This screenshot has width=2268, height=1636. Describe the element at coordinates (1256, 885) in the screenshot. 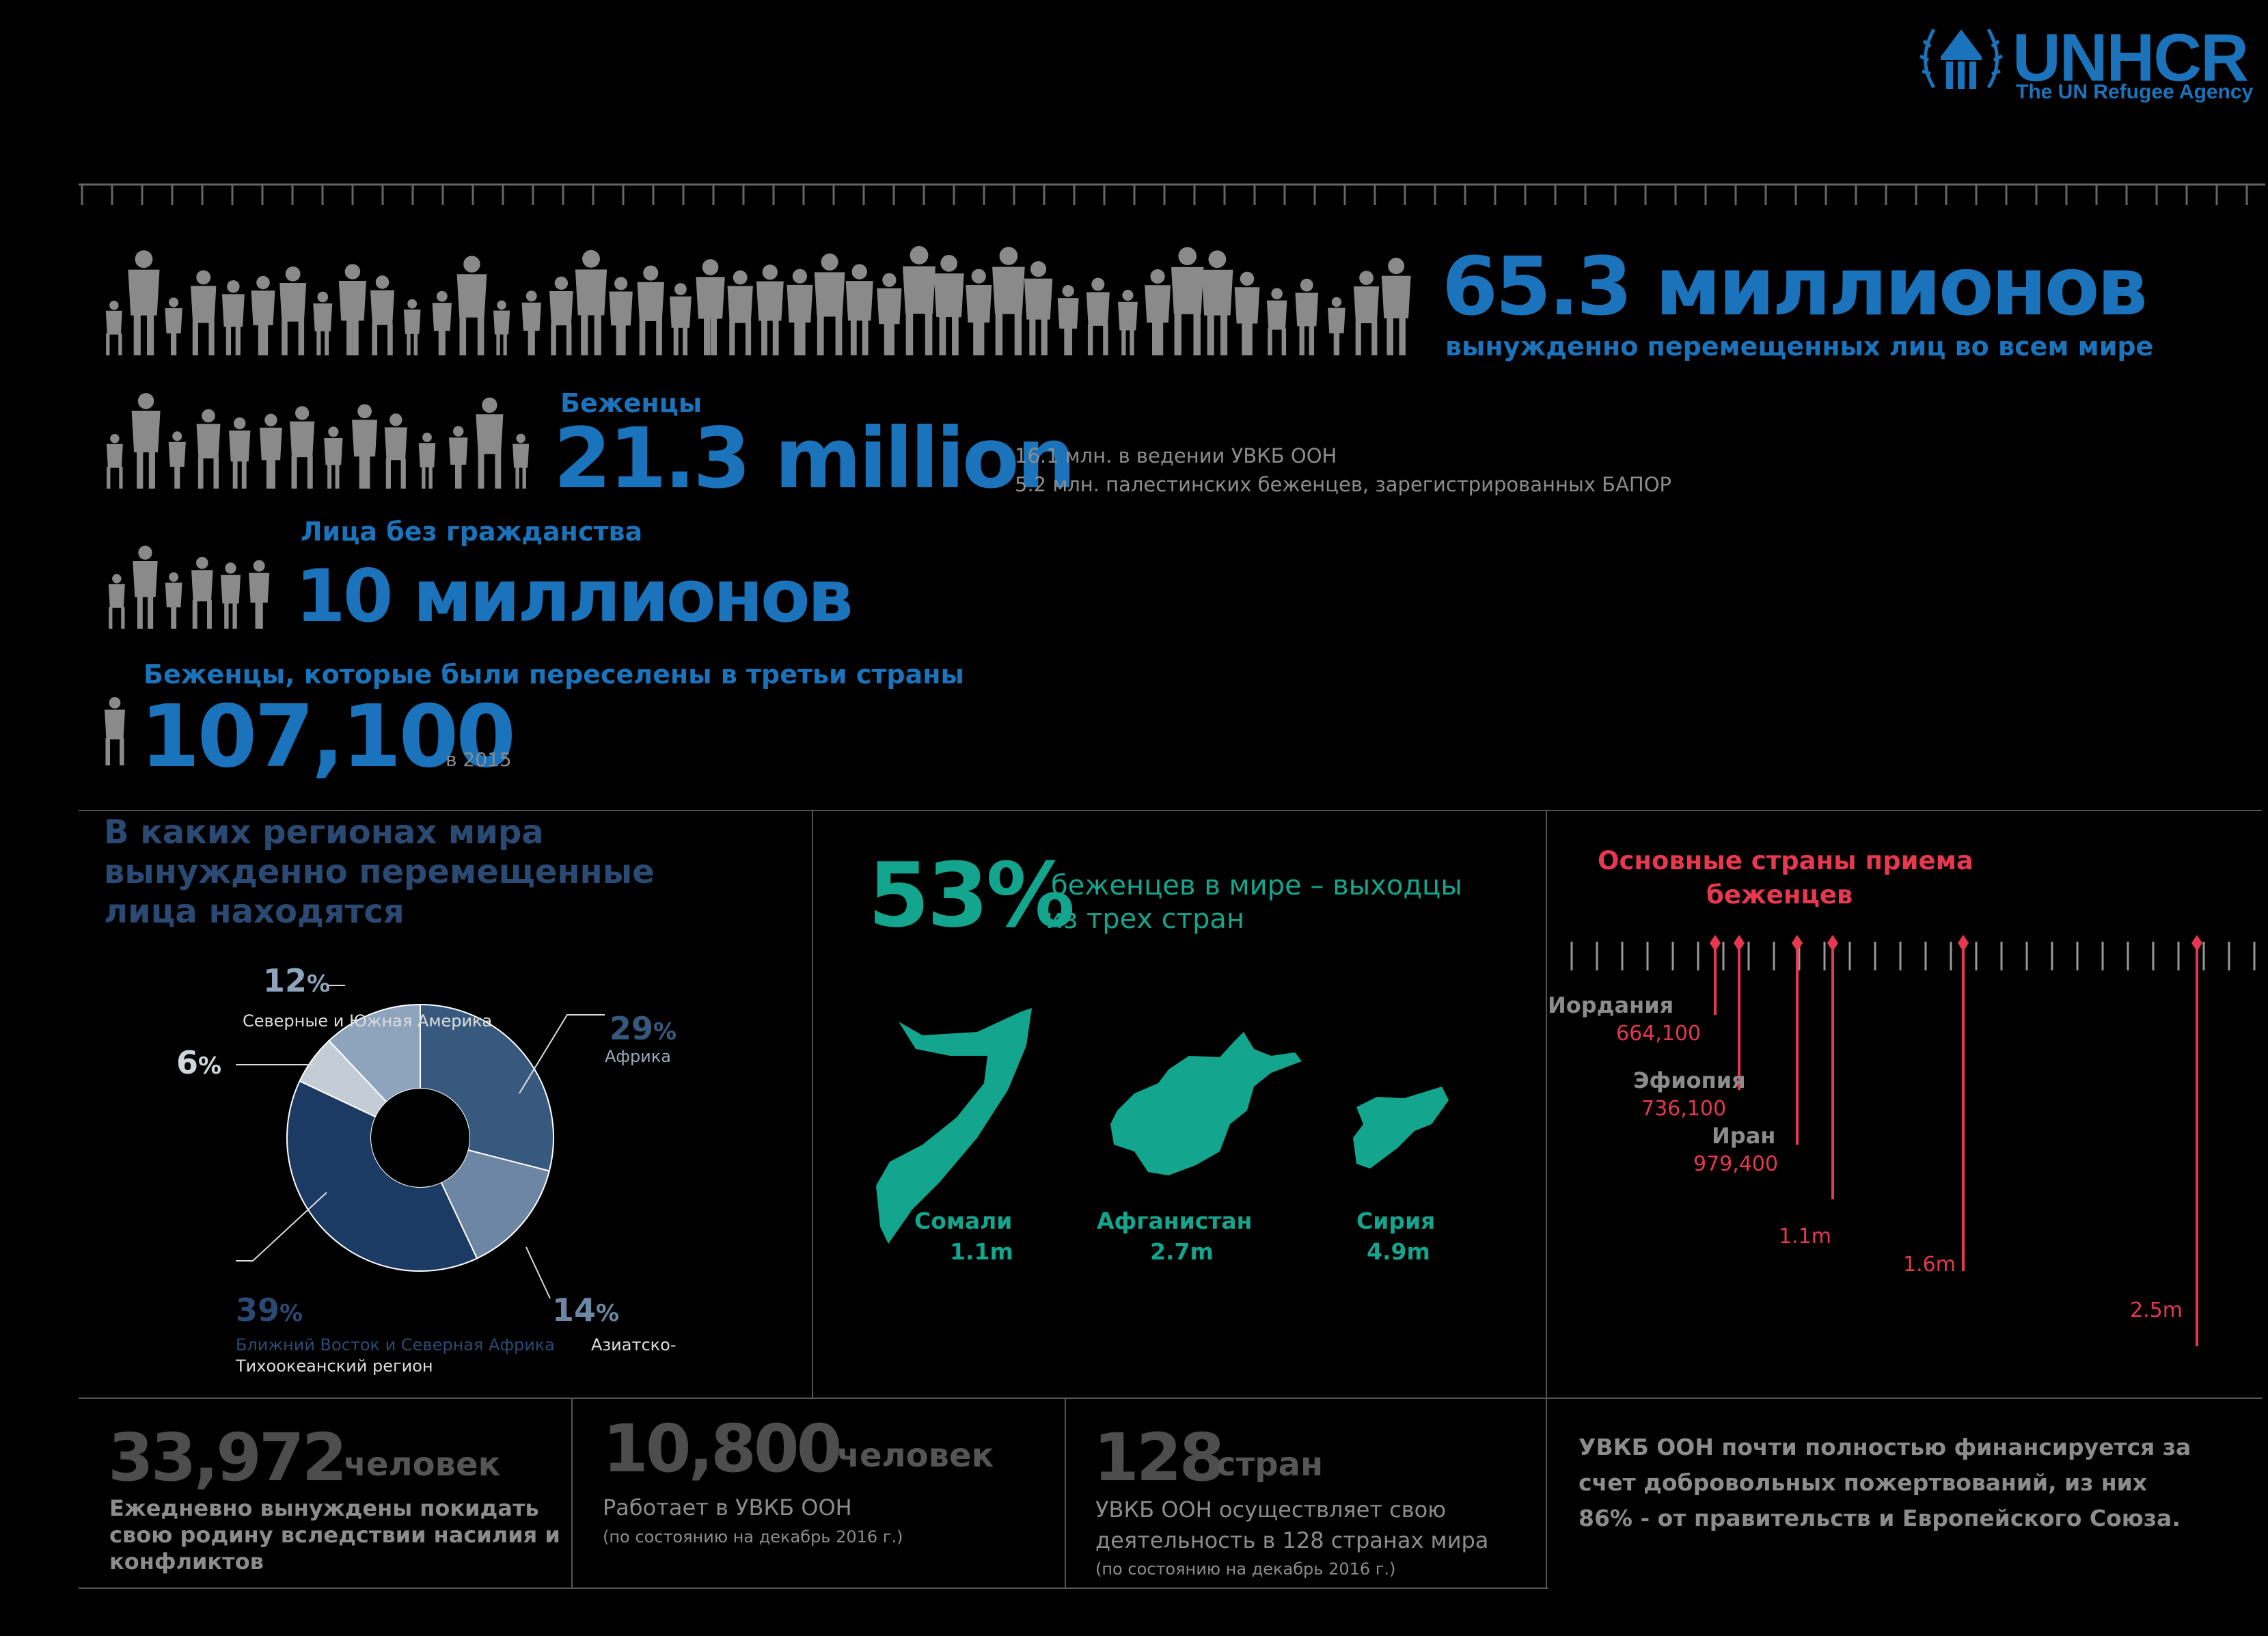

I see `origin-text-1: беженцев в мире – выходцы` at that location.